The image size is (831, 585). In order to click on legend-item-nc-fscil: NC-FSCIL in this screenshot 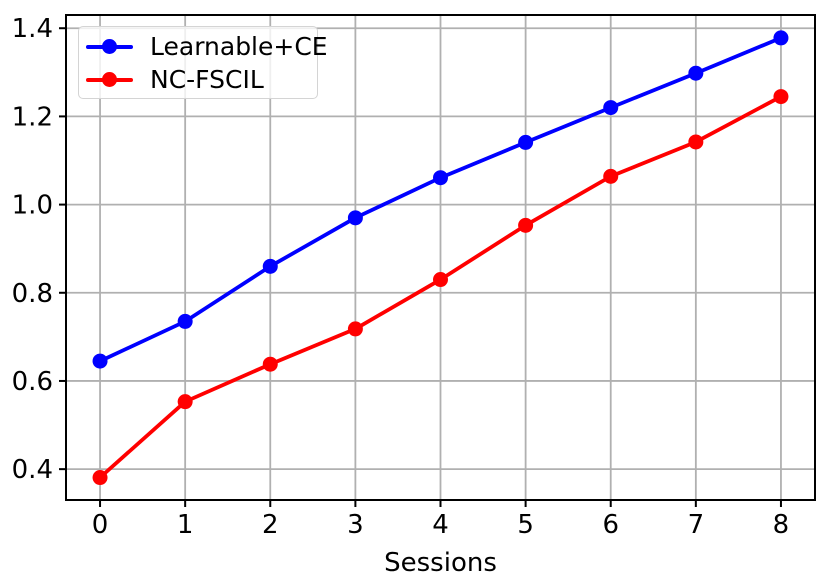, I will do `click(197, 79)`.